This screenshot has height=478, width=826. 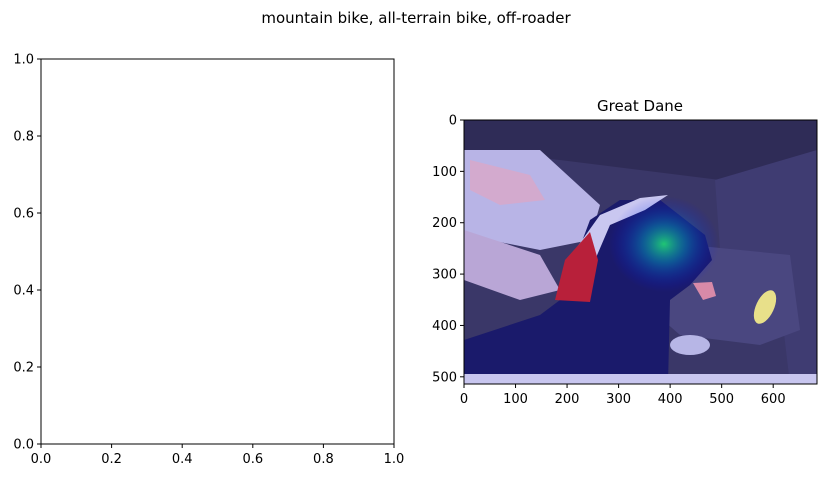 What do you see at coordinates (444, 275) in the screenshot?
I see `right-y-tick-label: 300` at bounding box center [444, 275].